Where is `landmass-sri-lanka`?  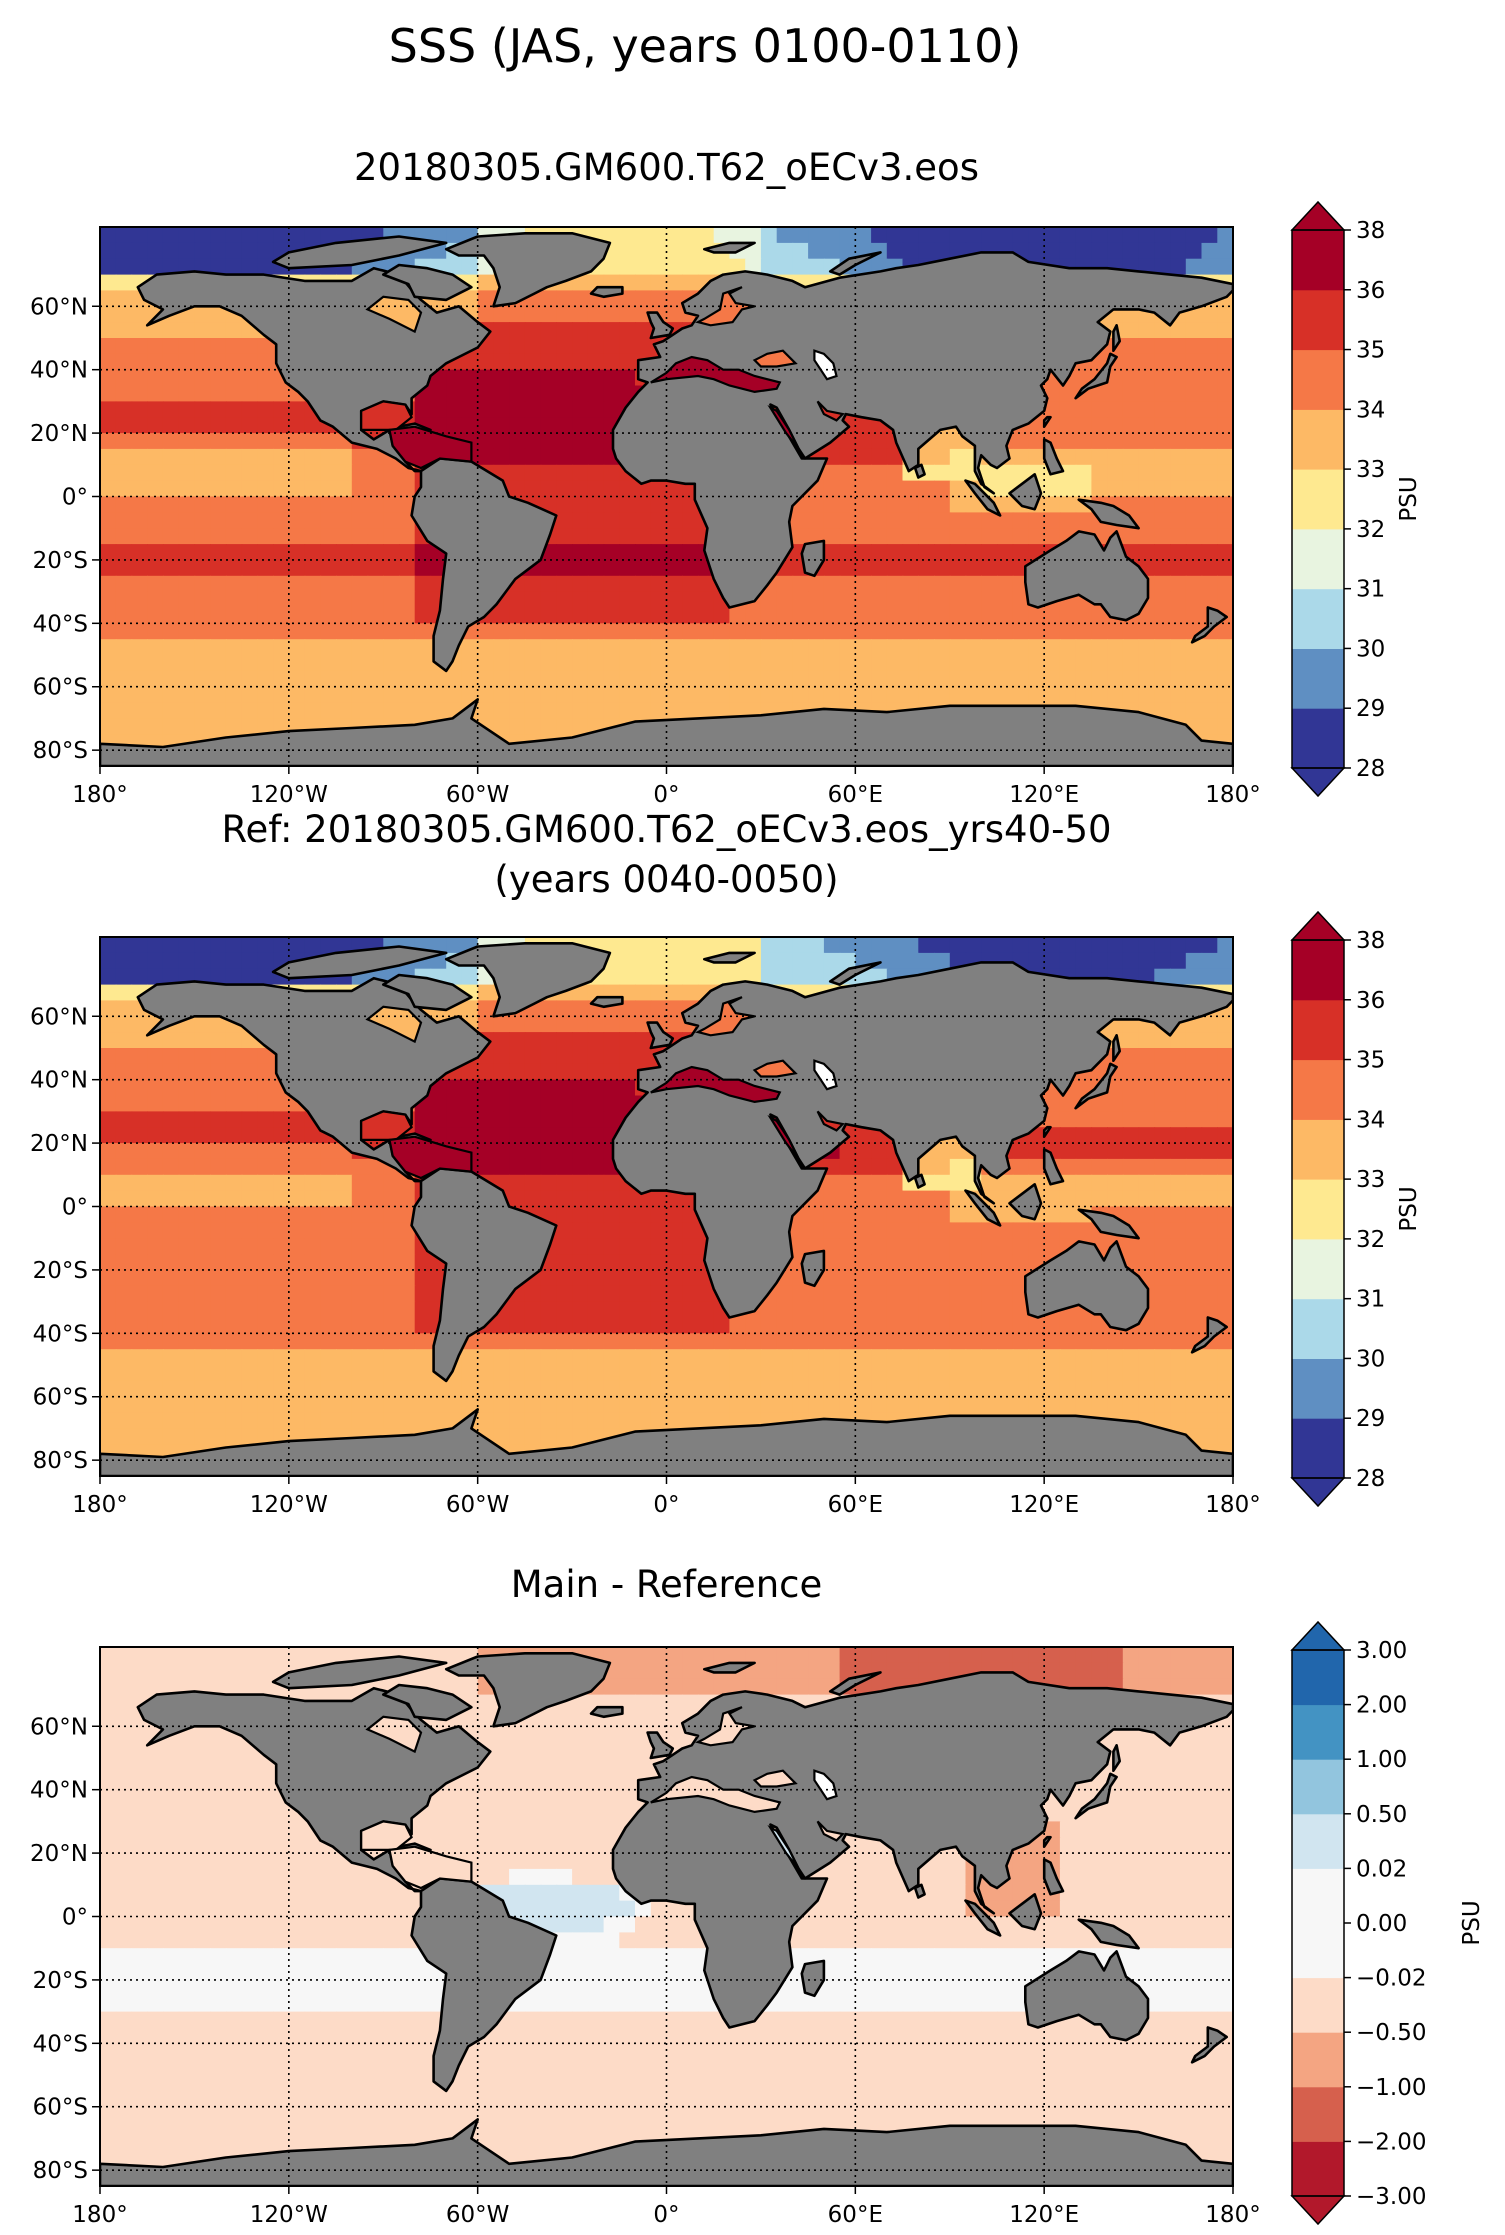
landmass-sri-lanka is located at coordinates (919, 471).